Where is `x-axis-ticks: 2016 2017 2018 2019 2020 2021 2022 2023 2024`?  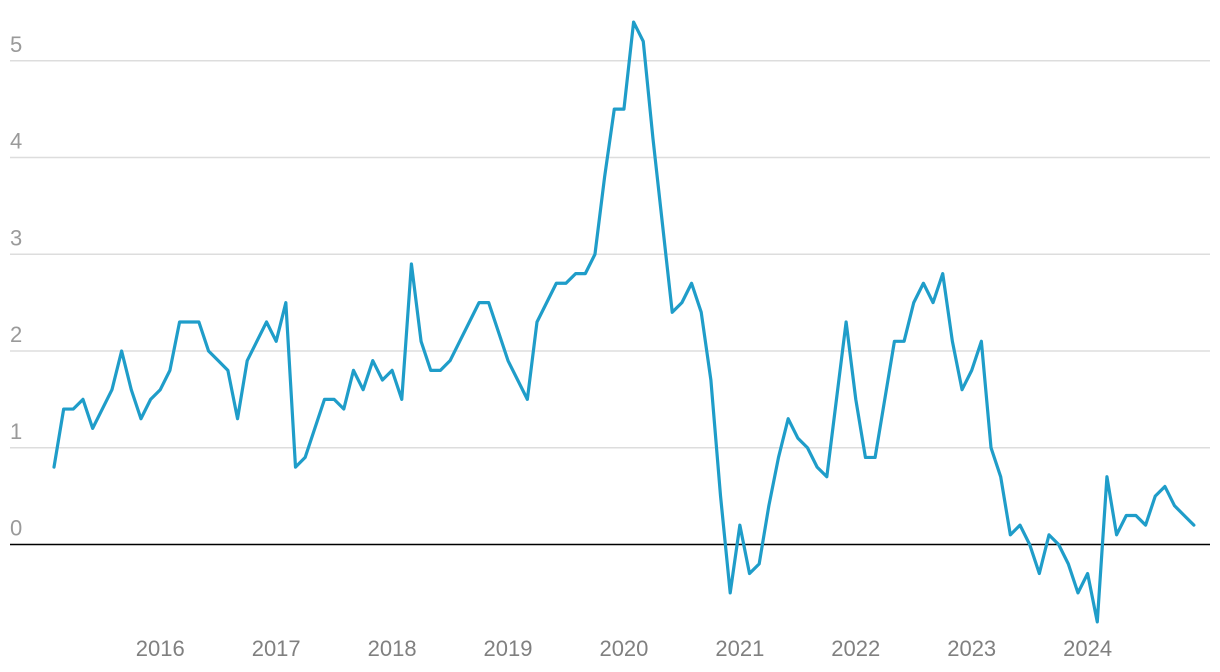 x-axis-ticks: 2016 2017 2018 2019 2020 2021 2022 2023 2024 is located at coordinates (624, 648).